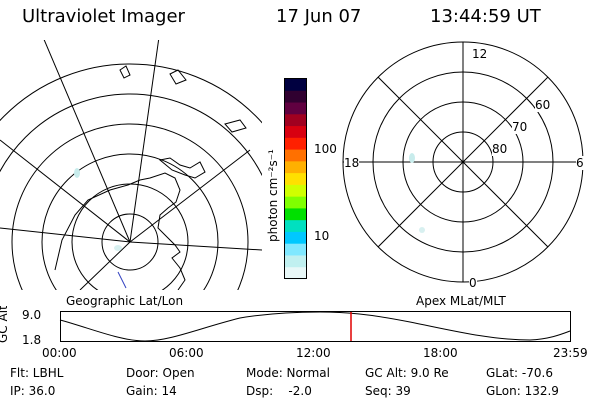 The width and height of the screenshot is (600, 400). What do you see at coordinates (322, 236) in the screenshot?
I see `colorbar-tick-10: 10` at bounding box center [322, 236].